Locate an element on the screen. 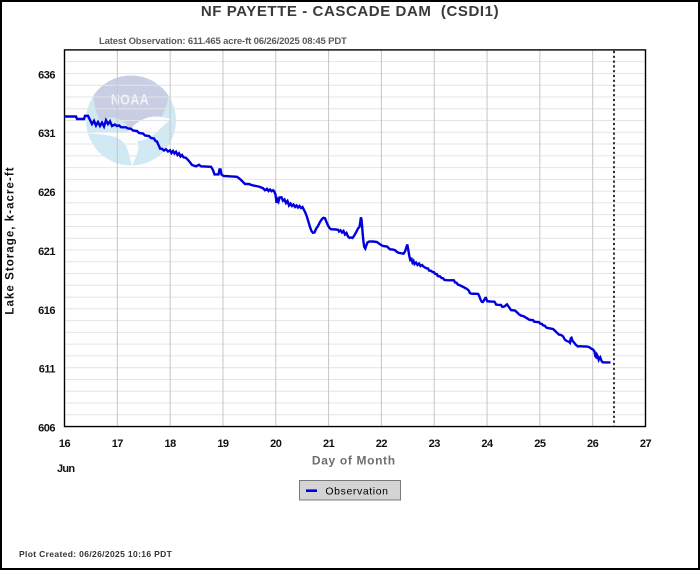  svg-text: Observation is located at coordinates (356, 491).